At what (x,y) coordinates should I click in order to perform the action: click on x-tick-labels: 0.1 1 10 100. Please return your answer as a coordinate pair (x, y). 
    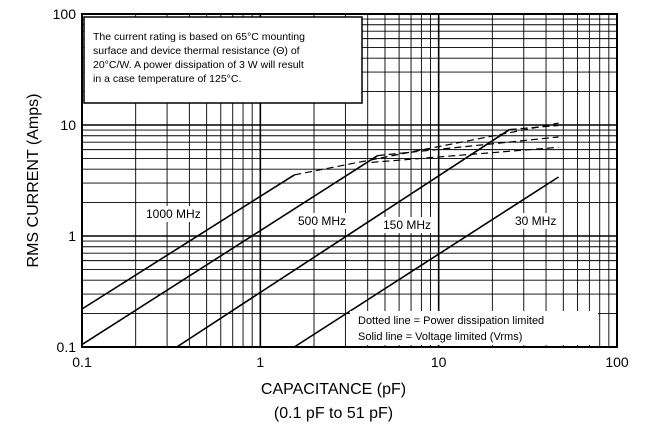
    Looking at the image, I should click on (350, 362).